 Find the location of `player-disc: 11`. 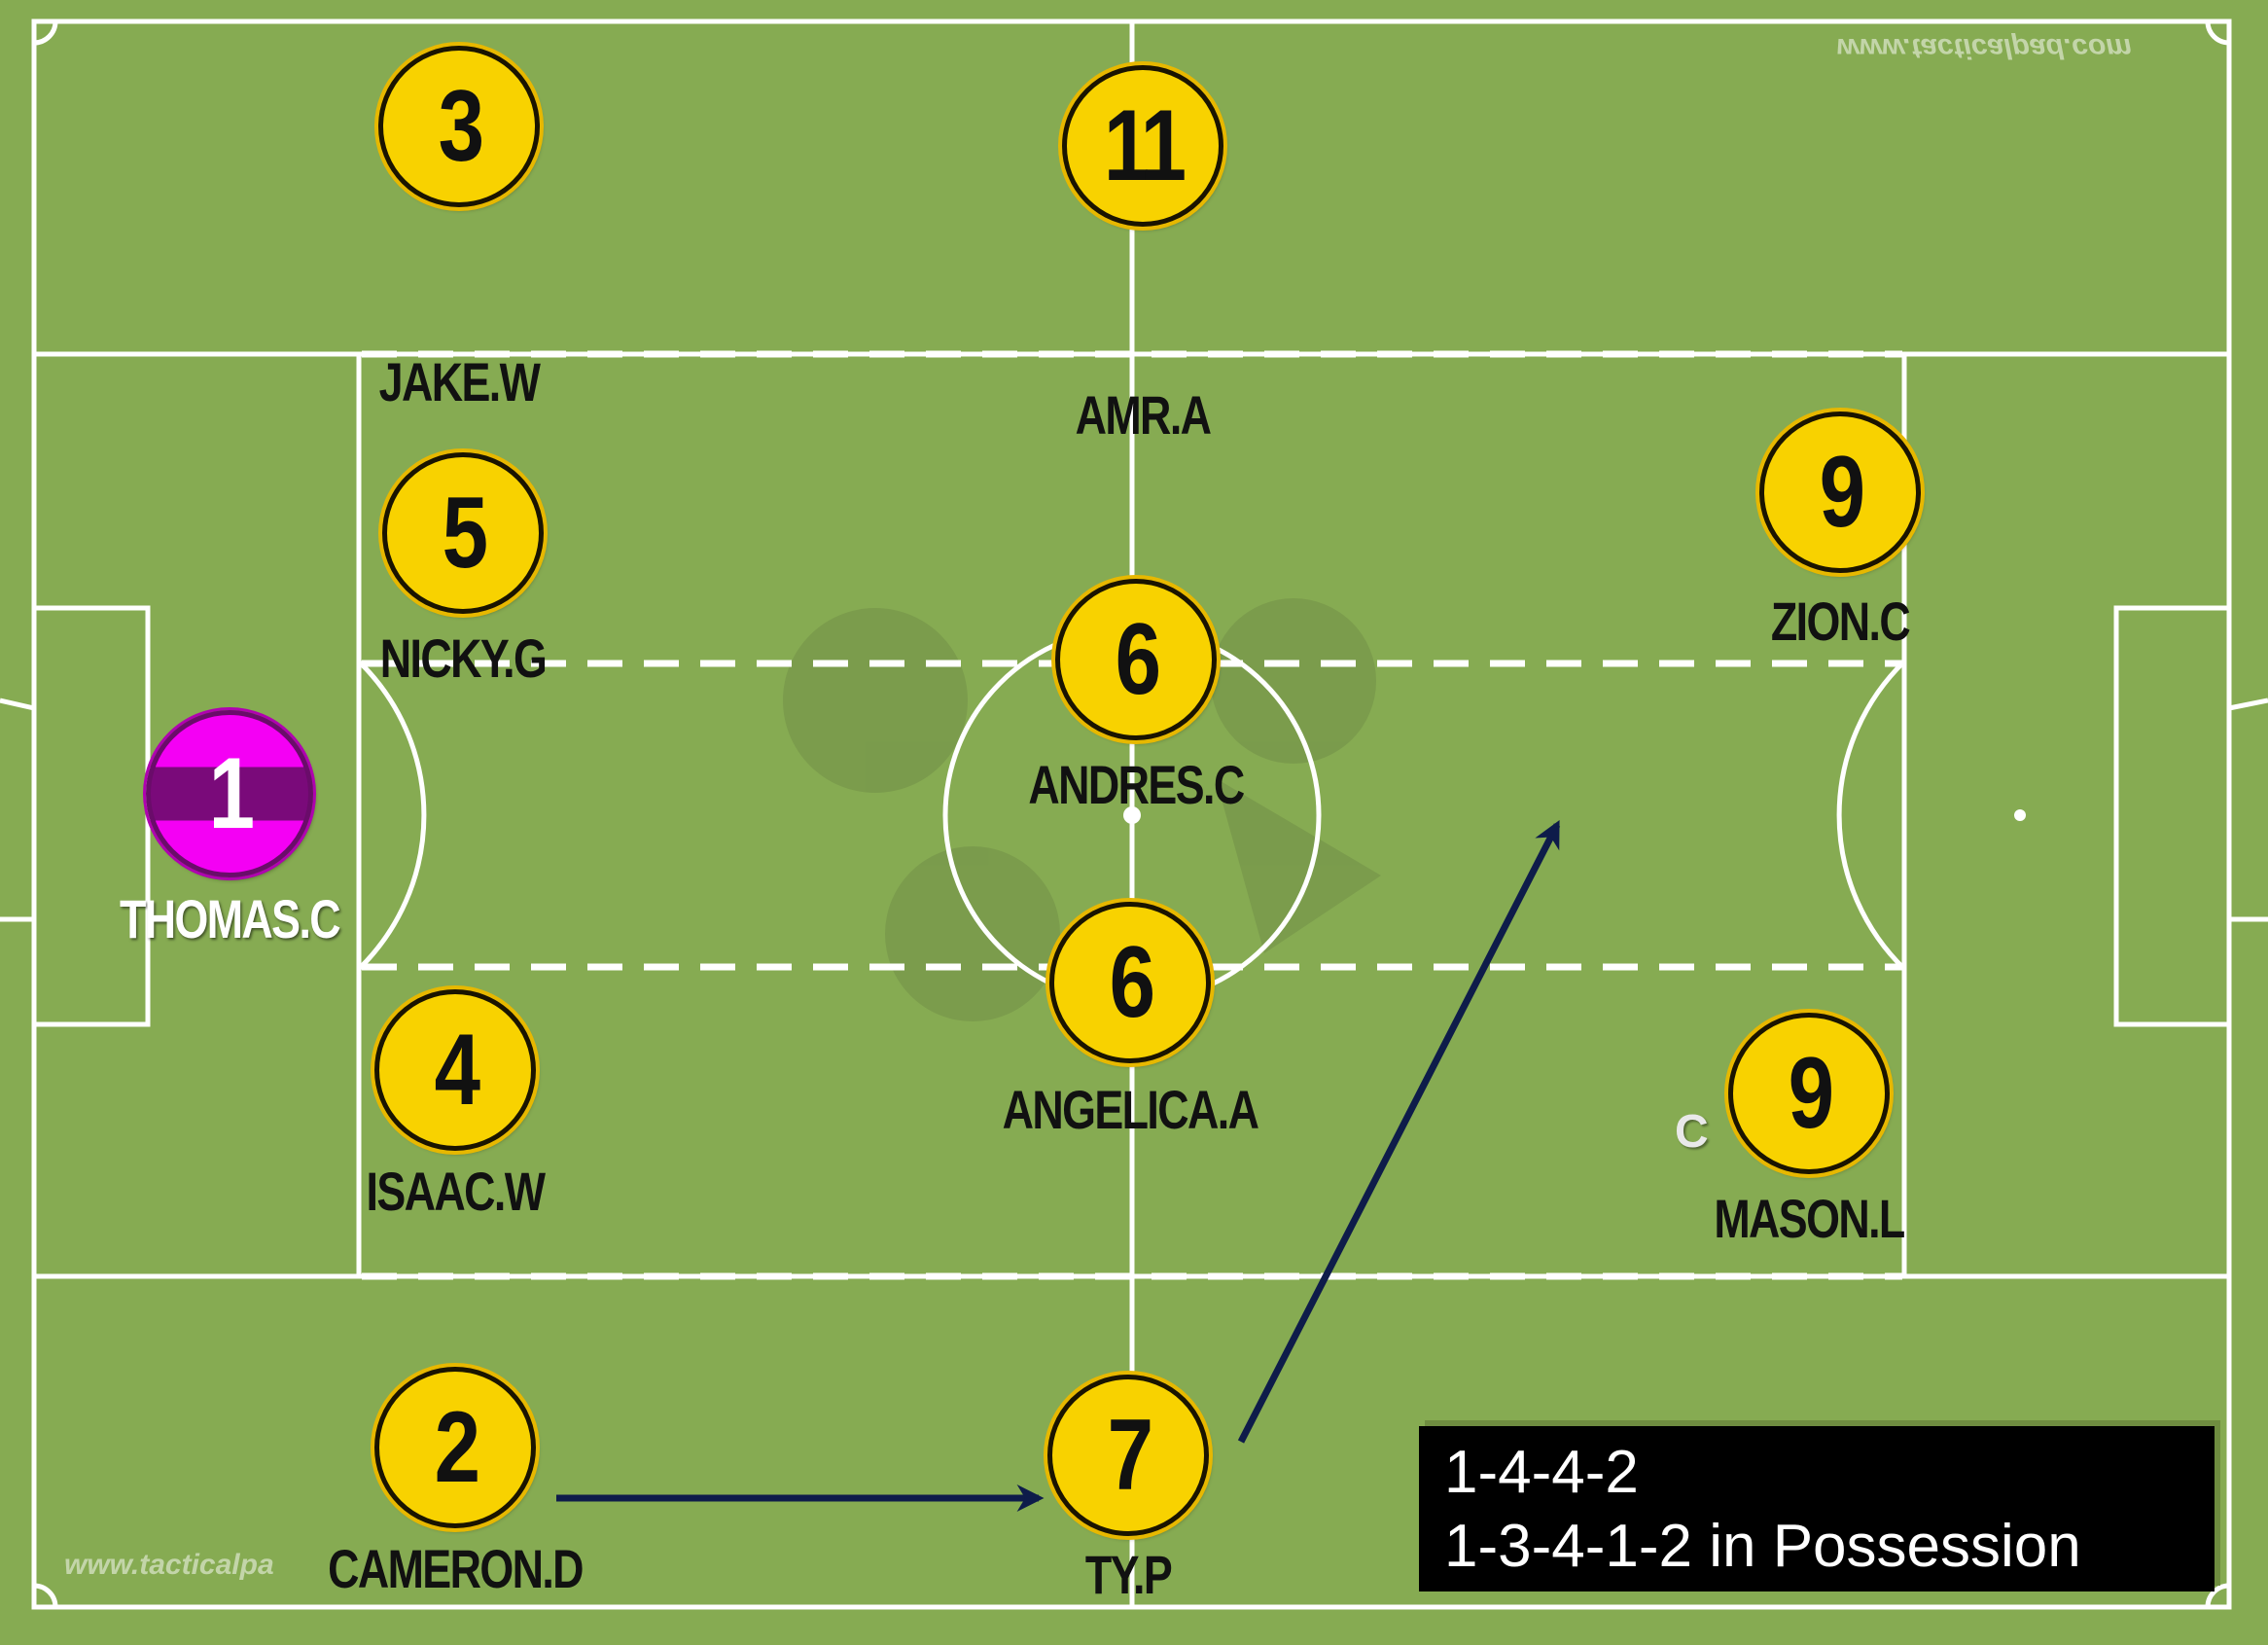

player-disc: 11 is located at coordinates (1142, 146).